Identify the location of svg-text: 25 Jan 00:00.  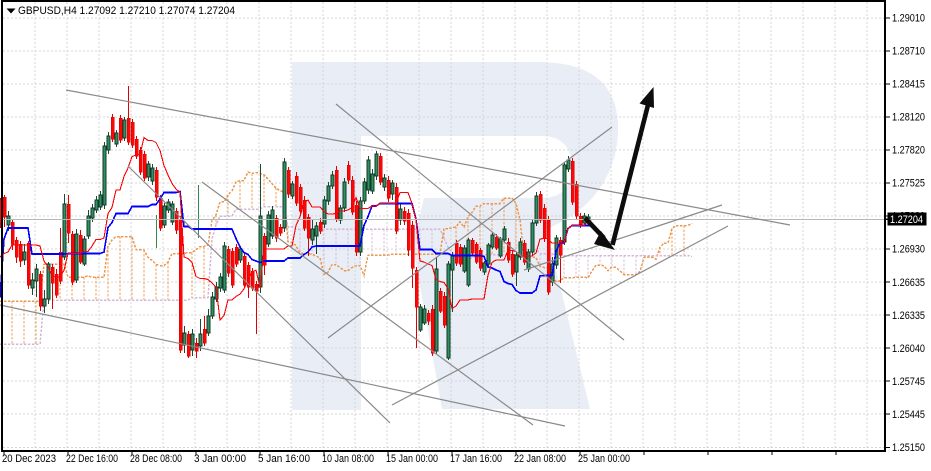
(604, 459).